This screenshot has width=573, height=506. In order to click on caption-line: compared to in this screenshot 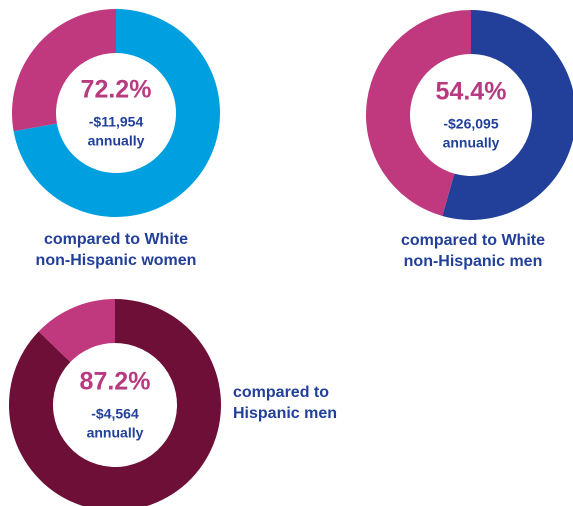, I will do `click(281, 392)`.